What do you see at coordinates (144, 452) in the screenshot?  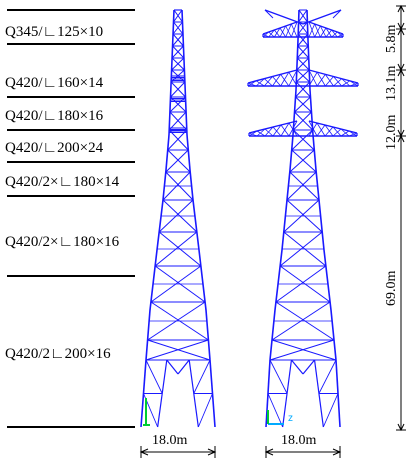 I see `width-dim-arrow` at bounding box center [144, 452].